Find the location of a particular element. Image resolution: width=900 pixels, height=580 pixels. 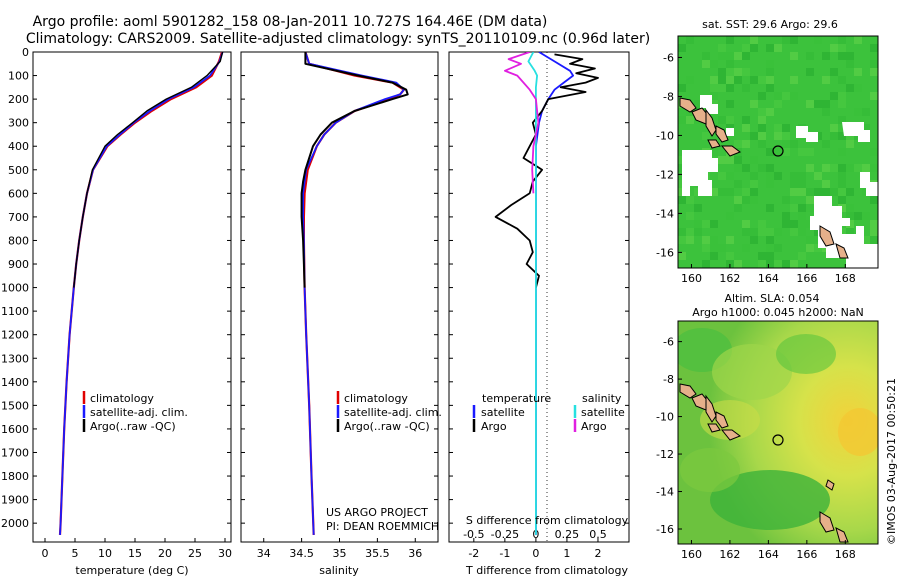

y-tick-label: 600 is located at coordinates (18, 193).